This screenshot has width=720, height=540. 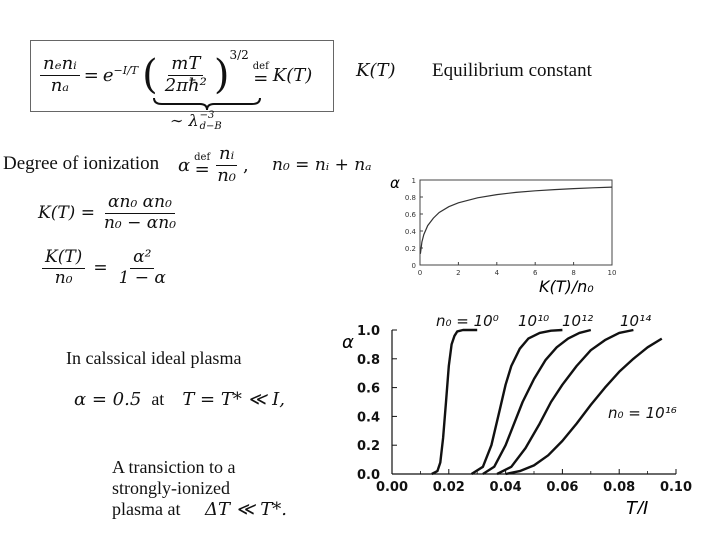 I want to click on transition-line-2: strongly-ionized, so click(x=171, y=488).